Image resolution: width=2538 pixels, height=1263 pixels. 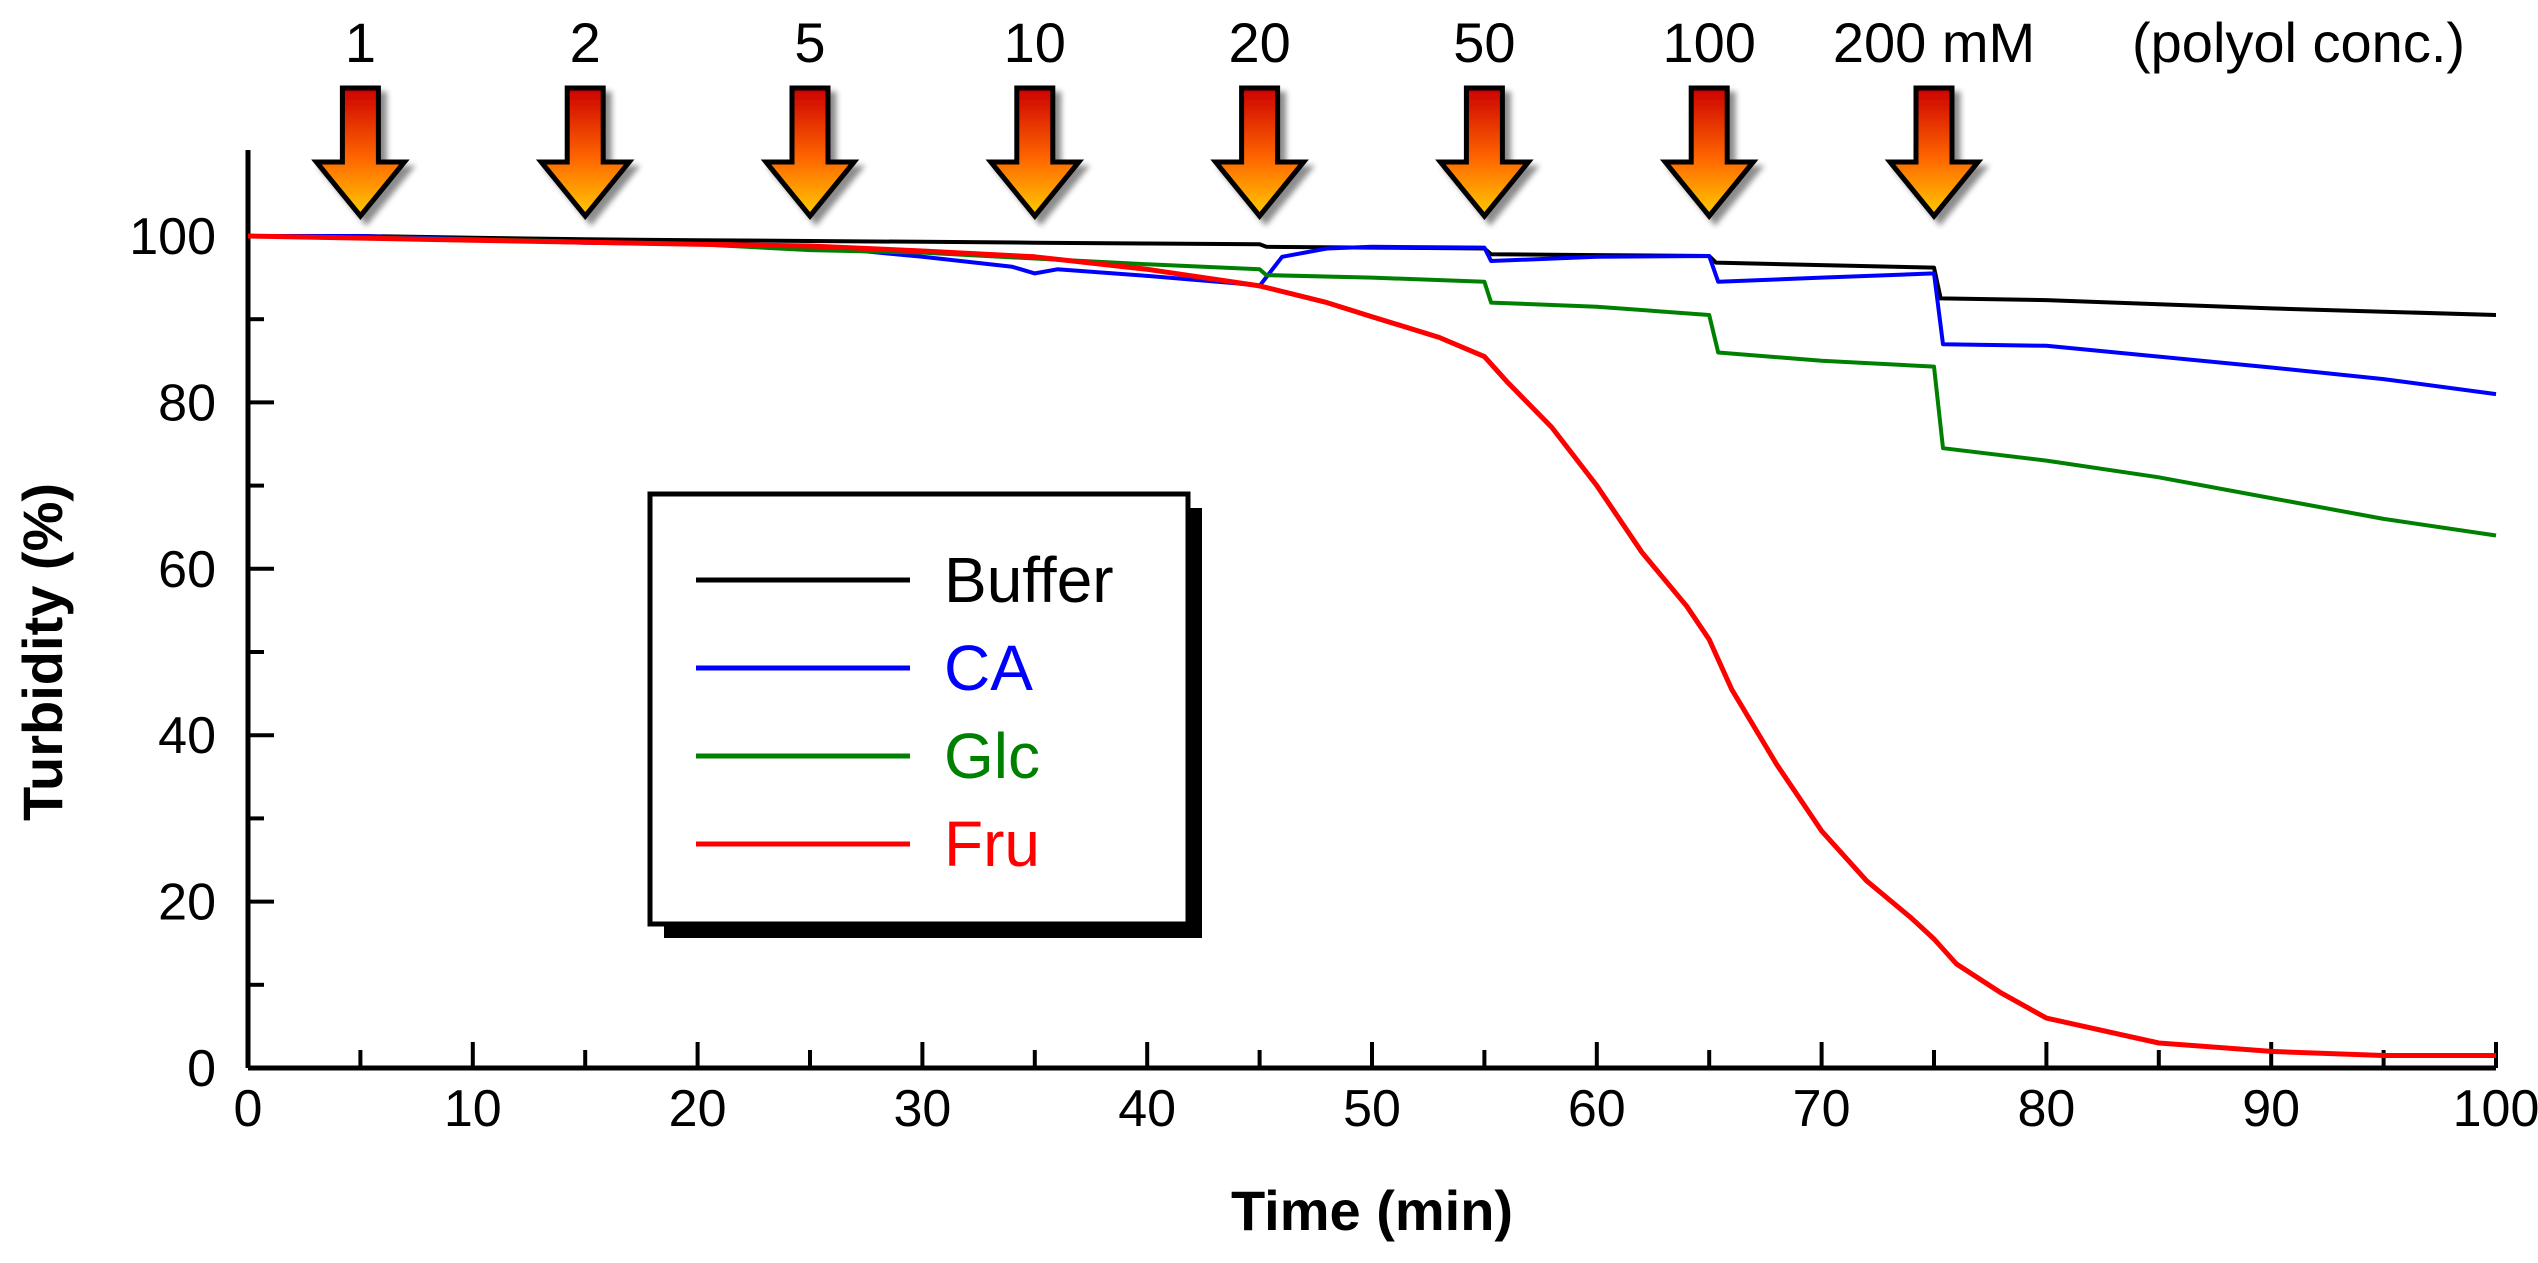 I want to click on x-tick-label: 40, so click(x=1147, y=1109).